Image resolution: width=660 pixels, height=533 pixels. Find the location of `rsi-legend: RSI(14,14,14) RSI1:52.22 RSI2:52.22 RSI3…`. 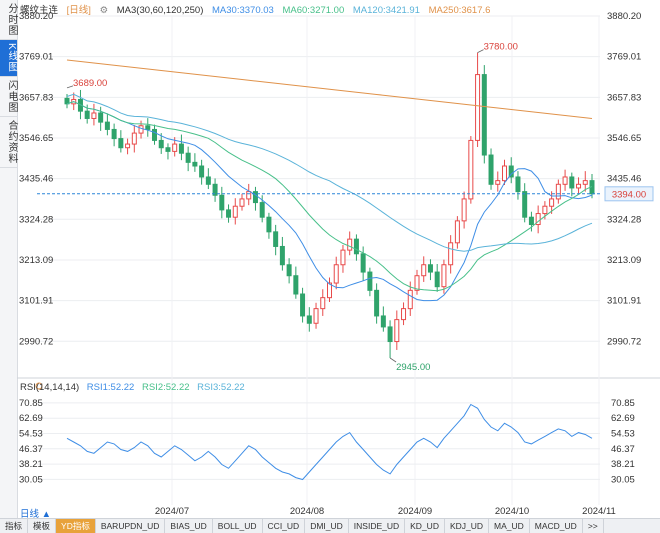

rsi-legend: RSI(14,14,14) RSI1:52.22 RSI2:52.22 RSI3… is located at coordinates (135, 387).